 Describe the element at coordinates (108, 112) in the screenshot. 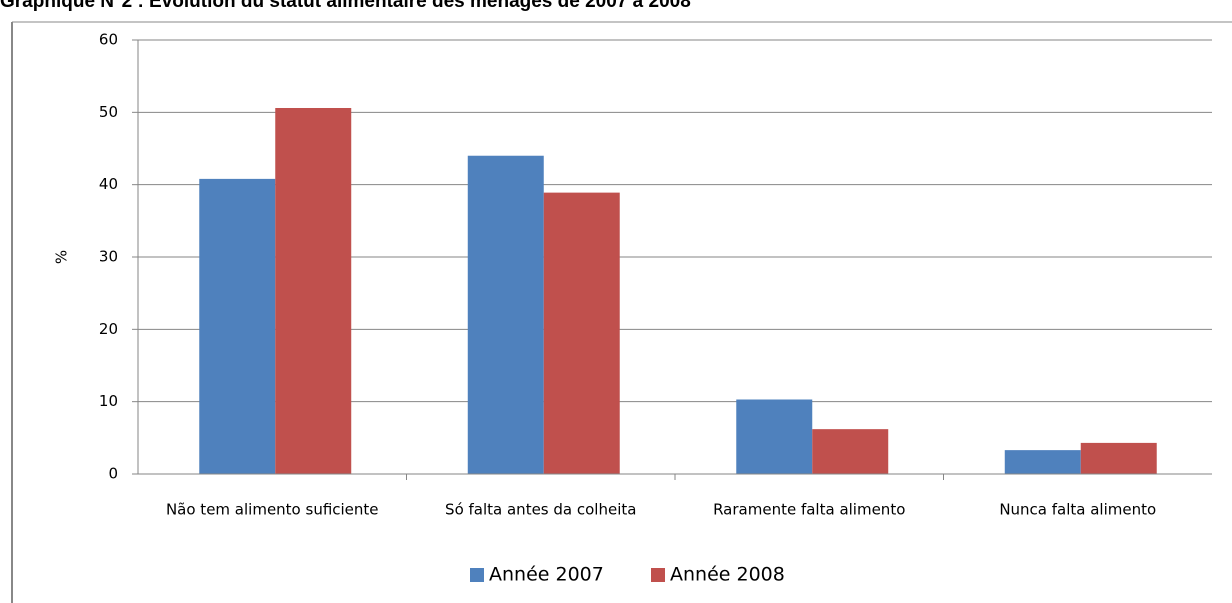

I see `y-tick-label: 50` at that location.